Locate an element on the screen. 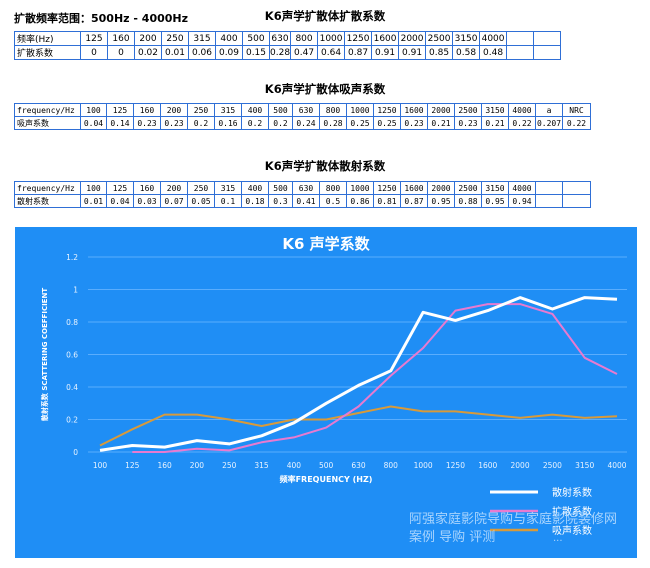 The height and width of the screenshot is (568, 650). value-cell: 0.07 is located at coordinates (174, 201).